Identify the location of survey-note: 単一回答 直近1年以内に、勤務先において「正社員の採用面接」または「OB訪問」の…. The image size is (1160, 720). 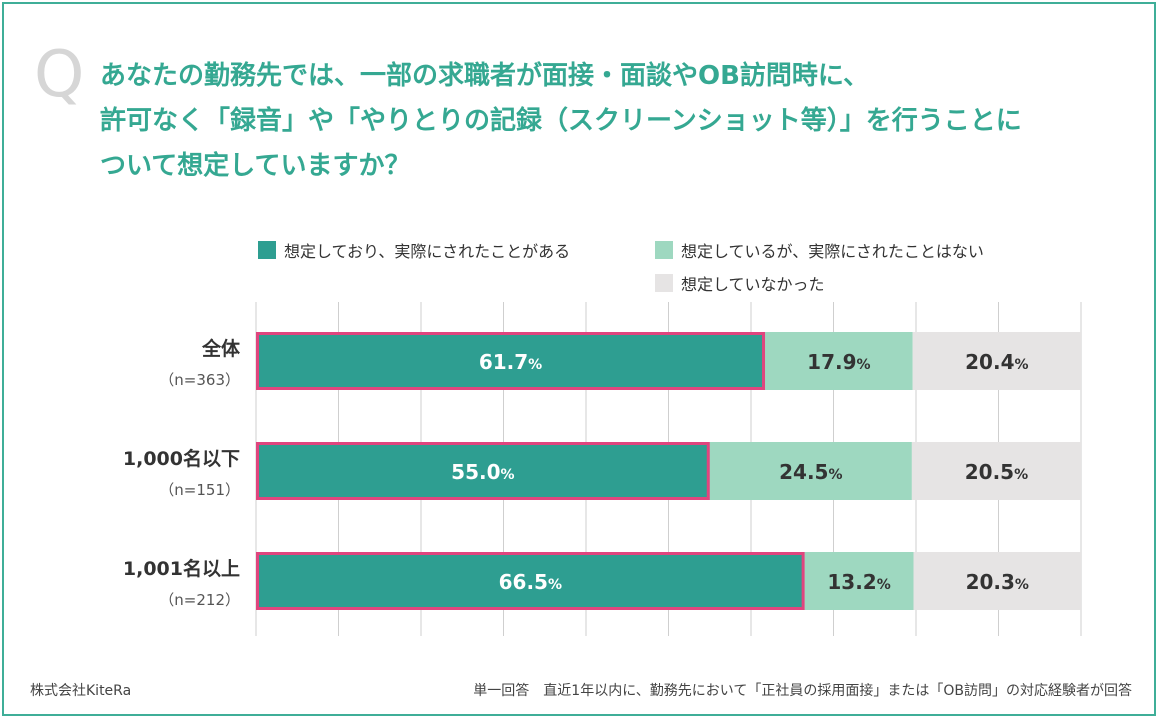
(802, 691).